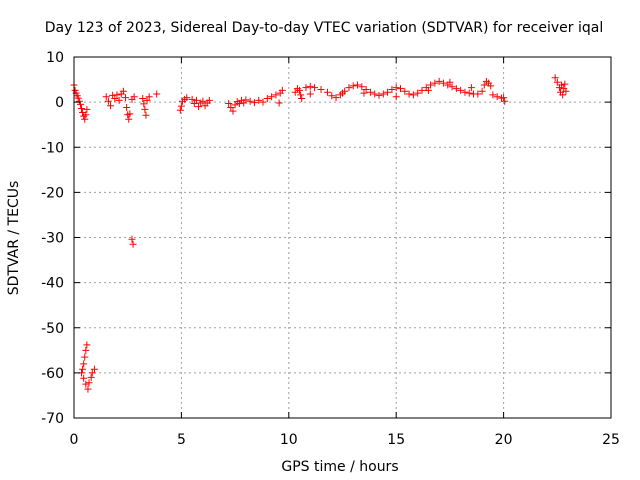  What do you see at coordinates (181, 440) in the screenshot?
I see `x-tick-label: 5` at bounding box center [181, 440].